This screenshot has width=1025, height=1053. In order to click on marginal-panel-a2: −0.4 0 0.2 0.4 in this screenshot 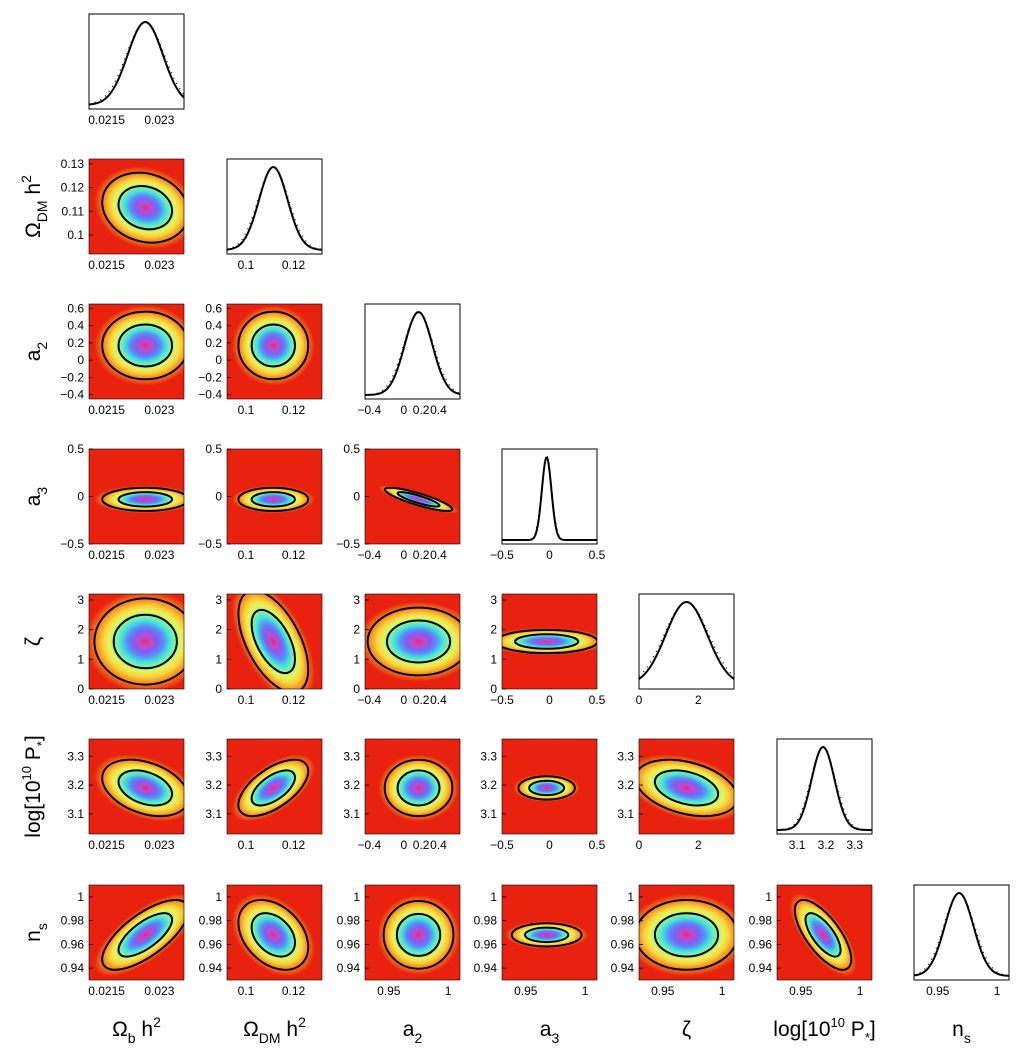, I will do `click(409, 360)`.